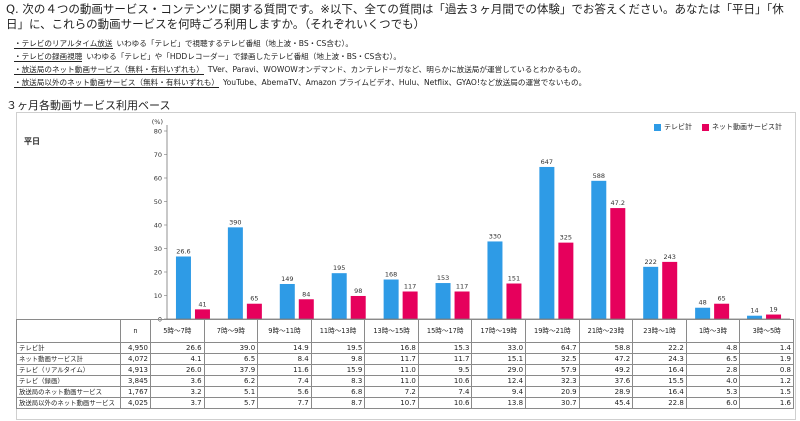  I want to click on table-cell: 37.6, so click(606, 381).